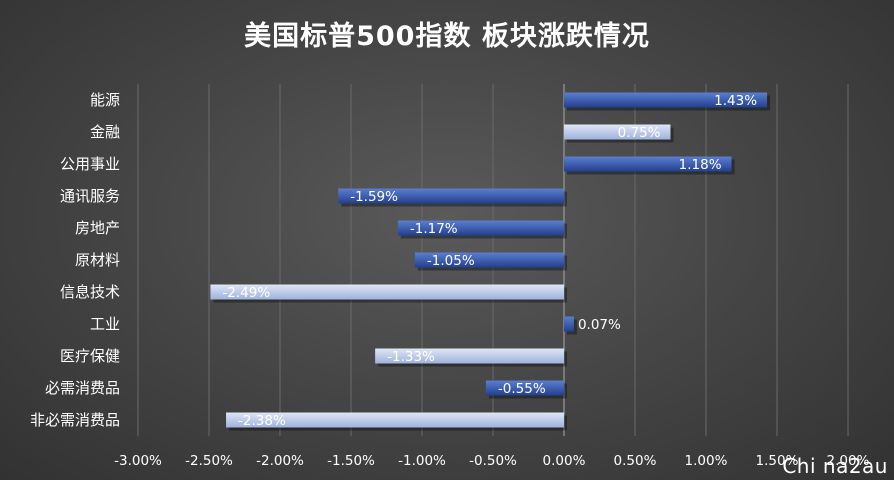  I want to click on category-label: 通讯服务, so click(90, 196).